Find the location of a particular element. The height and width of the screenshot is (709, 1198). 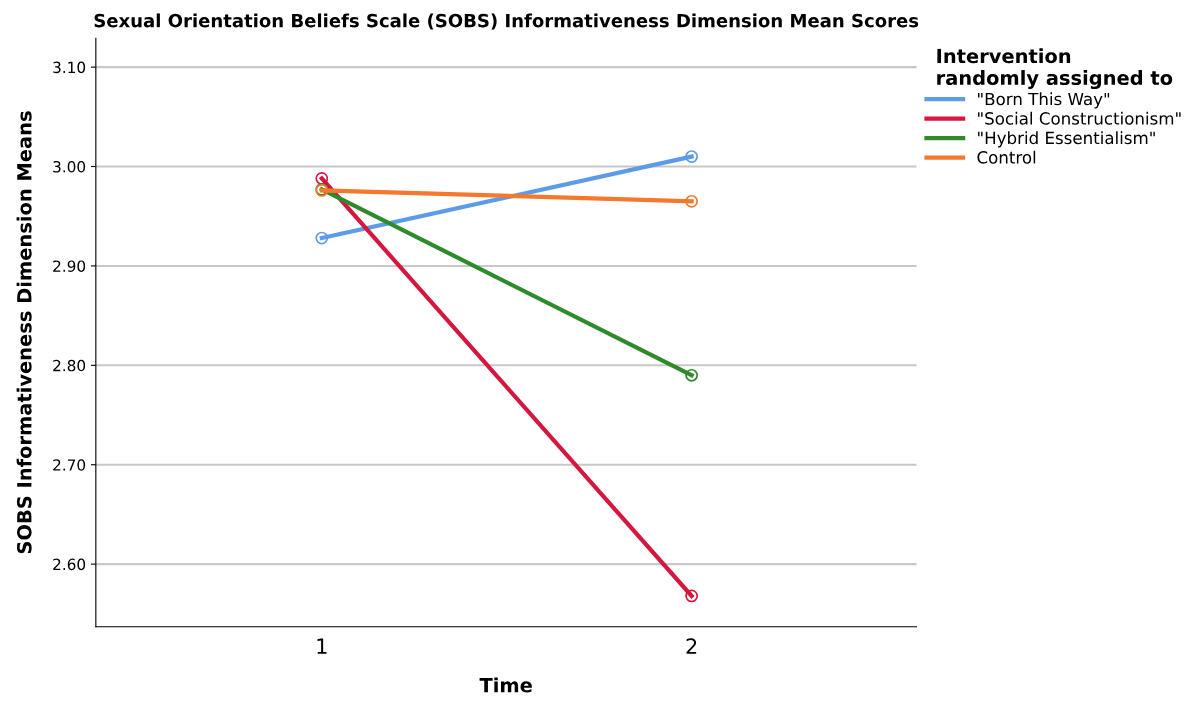

legend-title: Intervention randomly assigned to is located at coordinates (1055, 69).